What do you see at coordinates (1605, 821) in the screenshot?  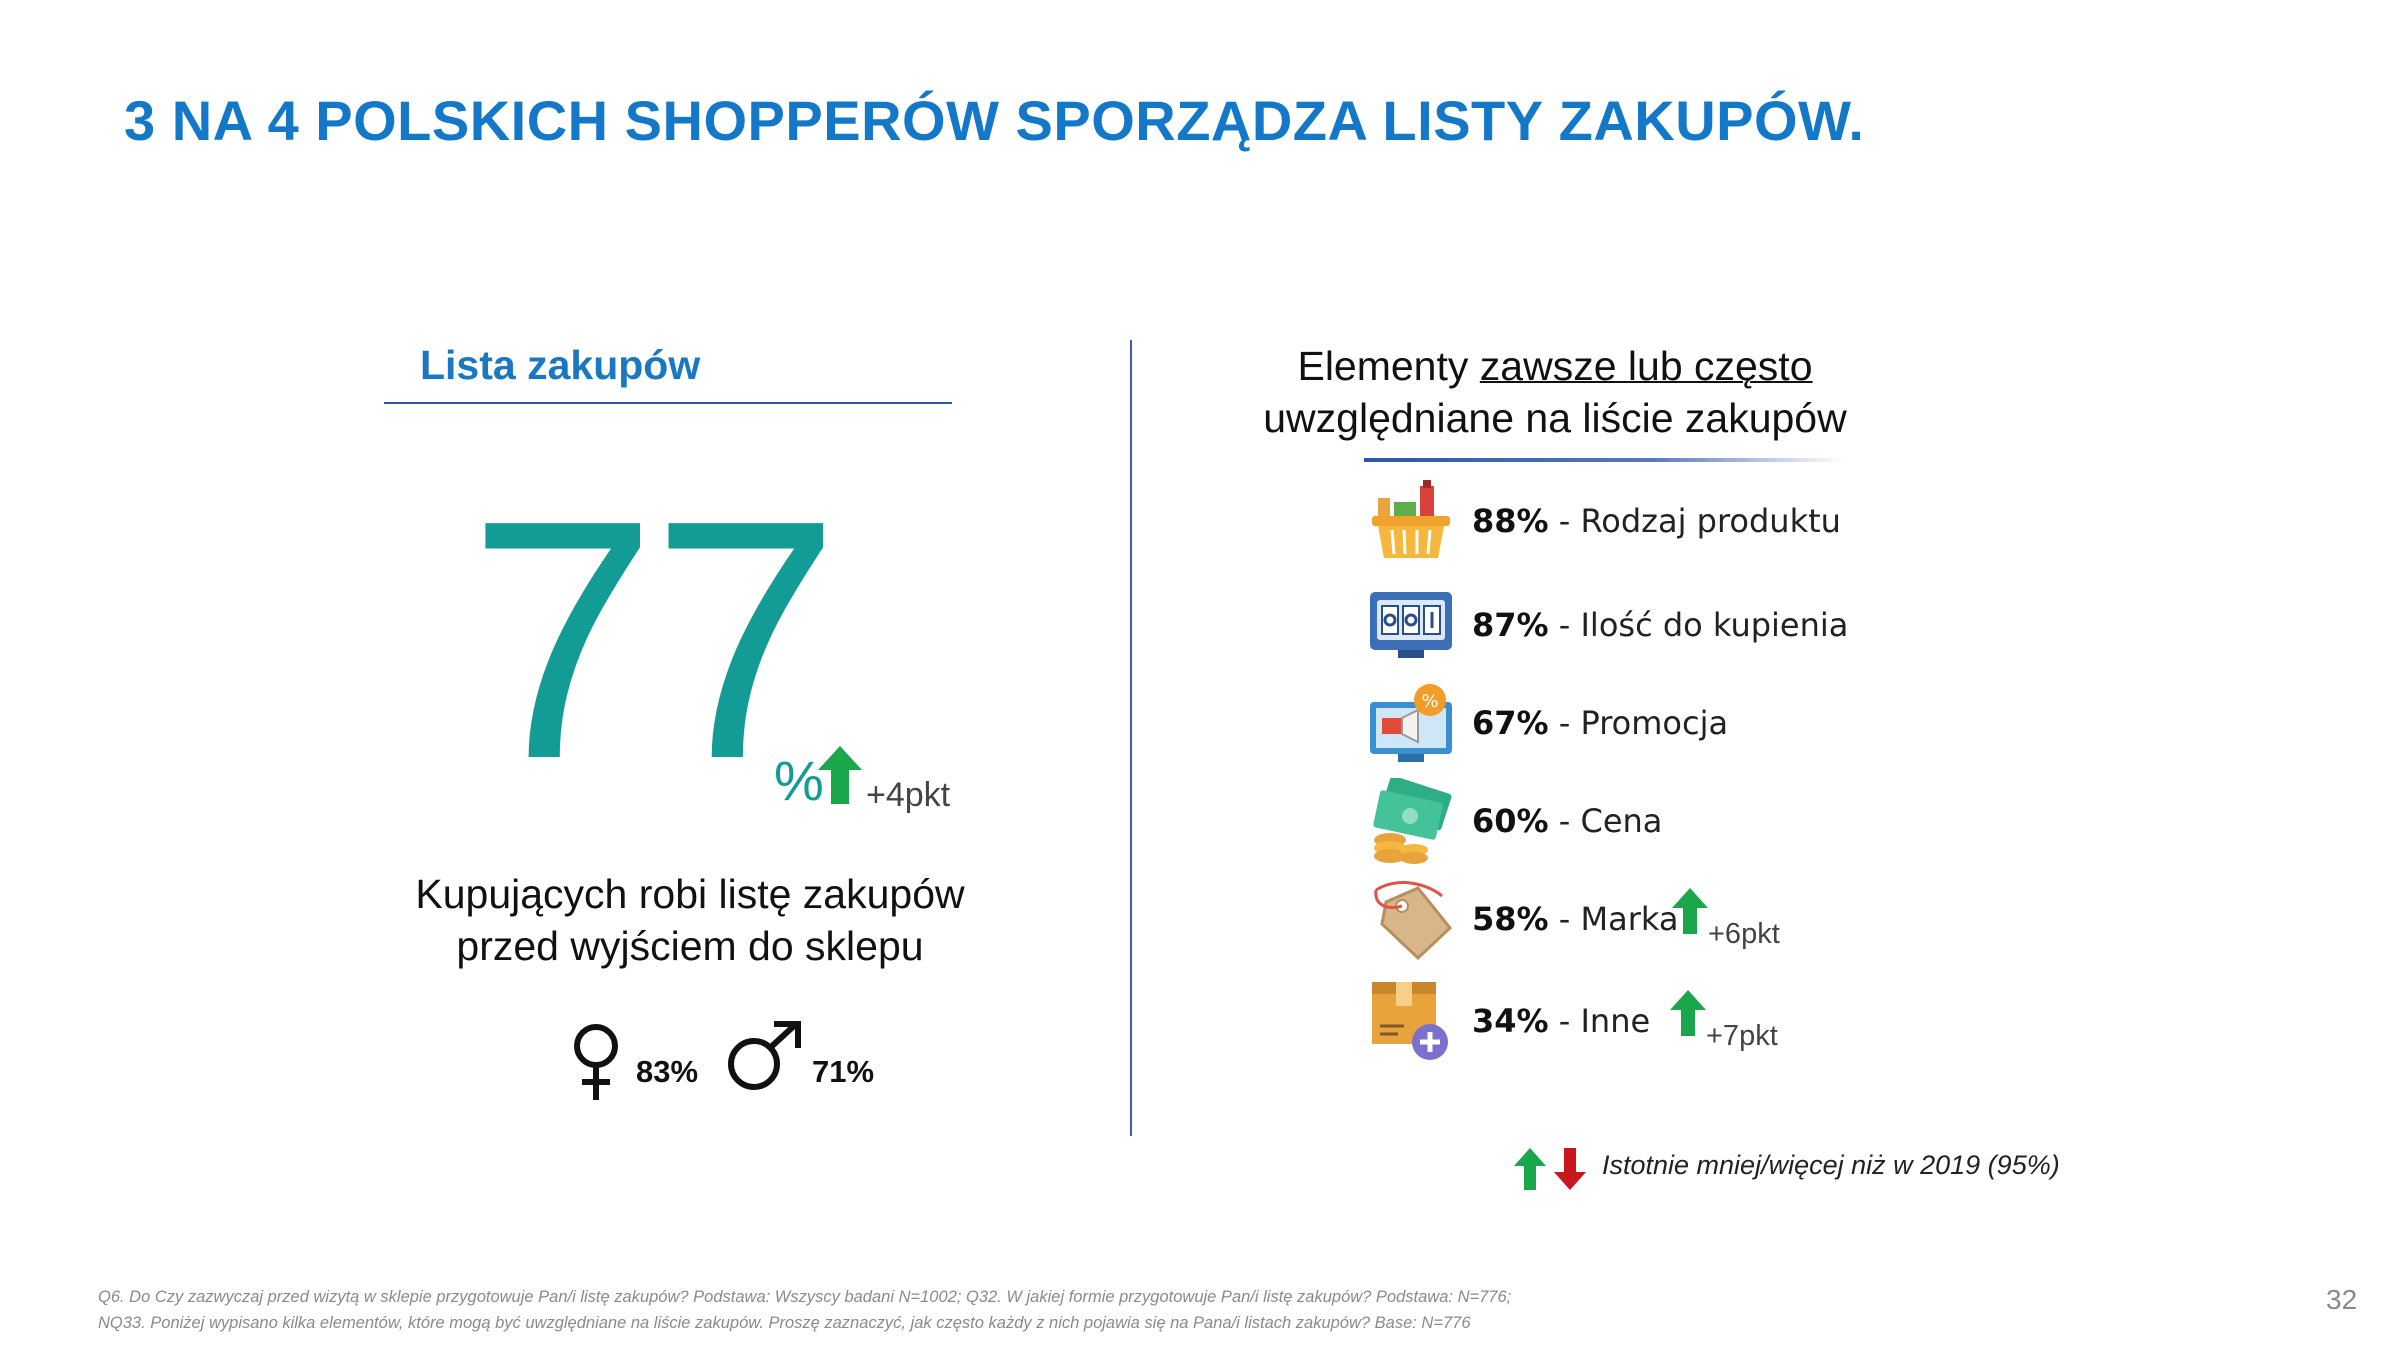 I see `item-label: - Cena` at bounding box center [1605, 821].